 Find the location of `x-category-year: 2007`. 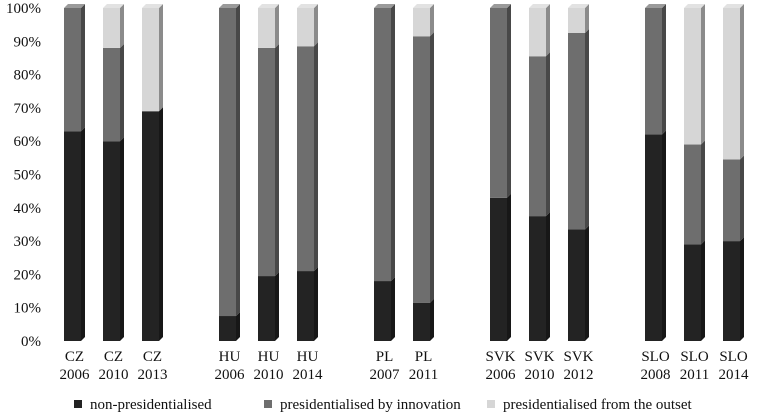

x-category-year: 2007 is located at coordinates (385, 375).